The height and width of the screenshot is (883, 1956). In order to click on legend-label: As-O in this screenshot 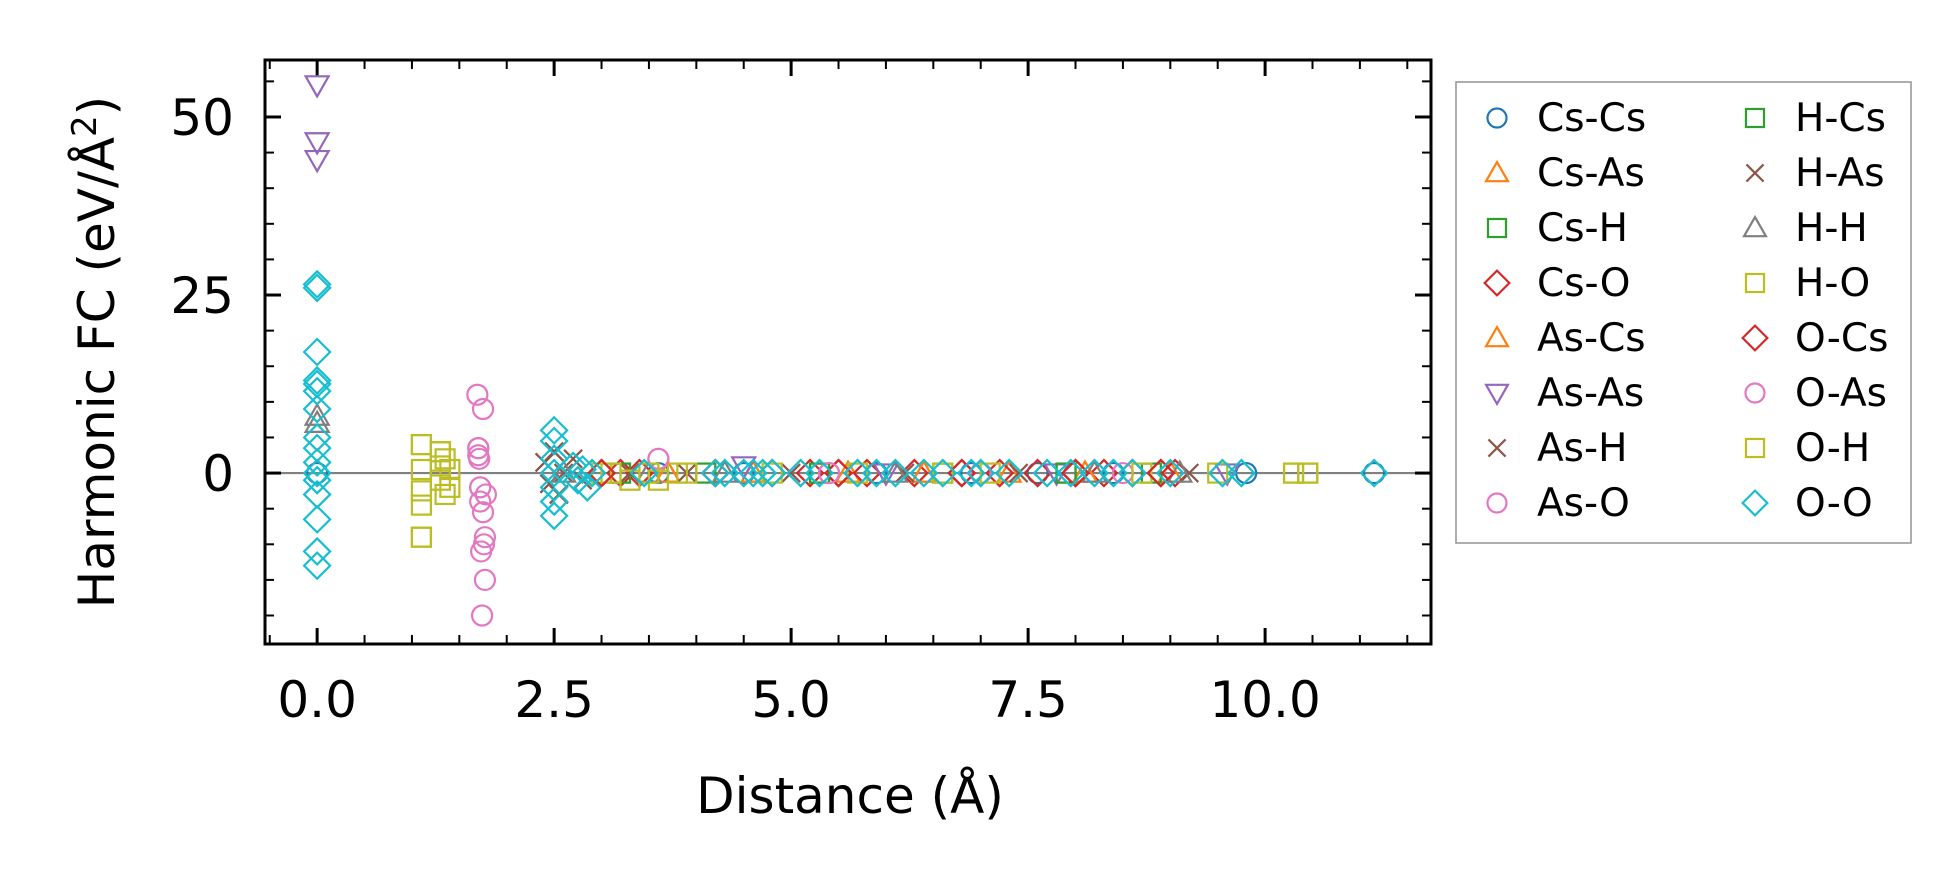, I will do `click(1583, 503)`.